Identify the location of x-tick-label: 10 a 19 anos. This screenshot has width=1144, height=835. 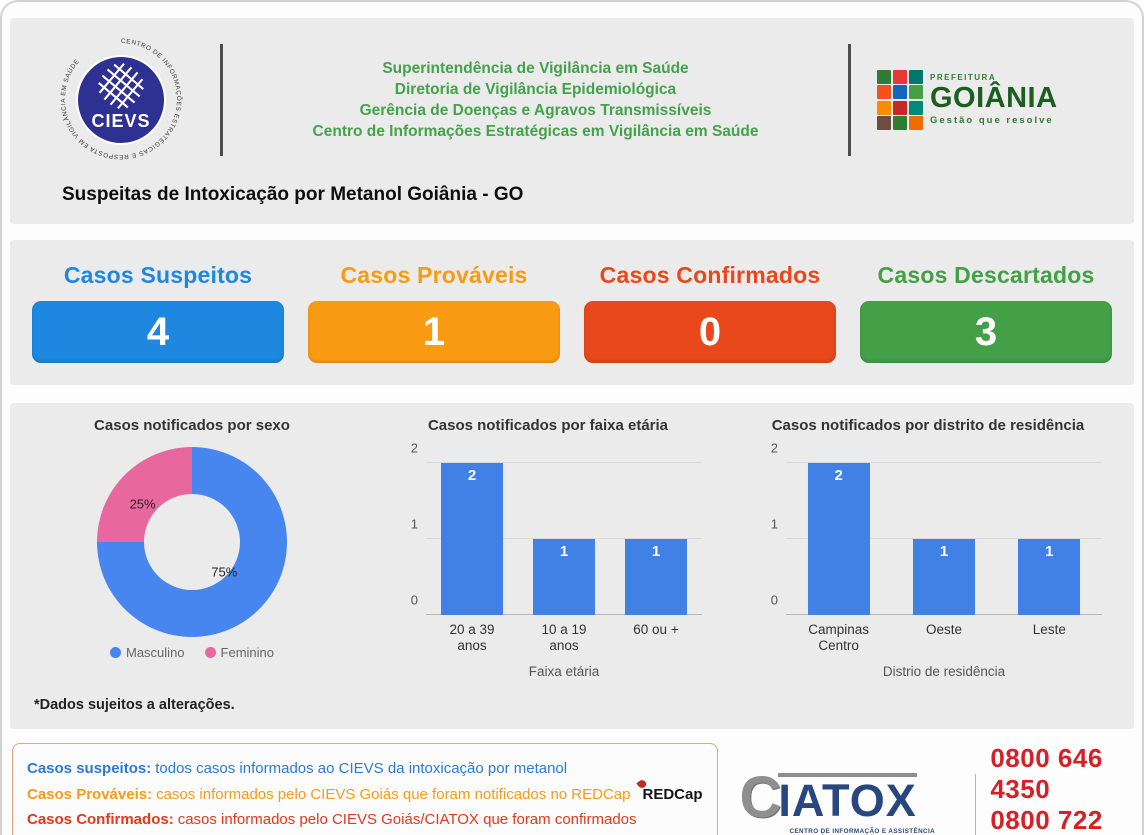
(564, 637).